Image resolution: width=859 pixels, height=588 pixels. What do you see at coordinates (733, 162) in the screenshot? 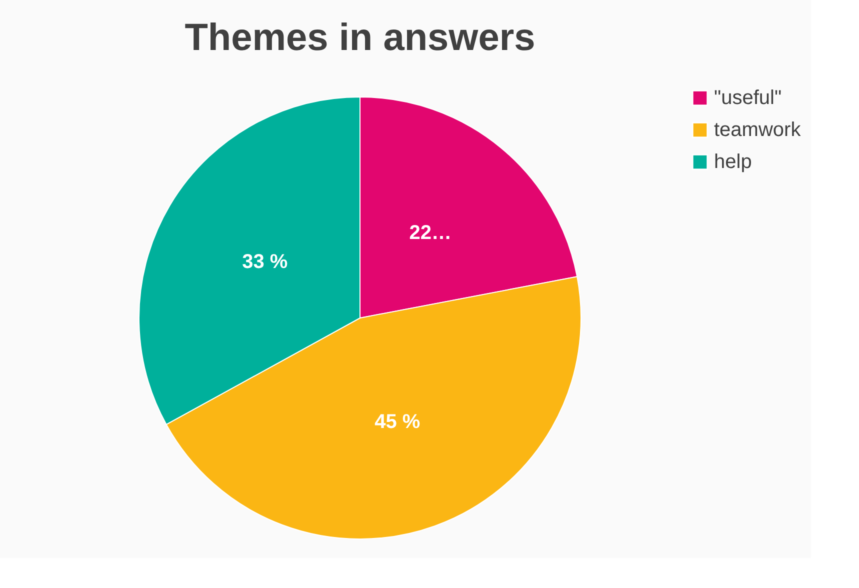
I see `legend-label: help` at bounding box center [733, 162].